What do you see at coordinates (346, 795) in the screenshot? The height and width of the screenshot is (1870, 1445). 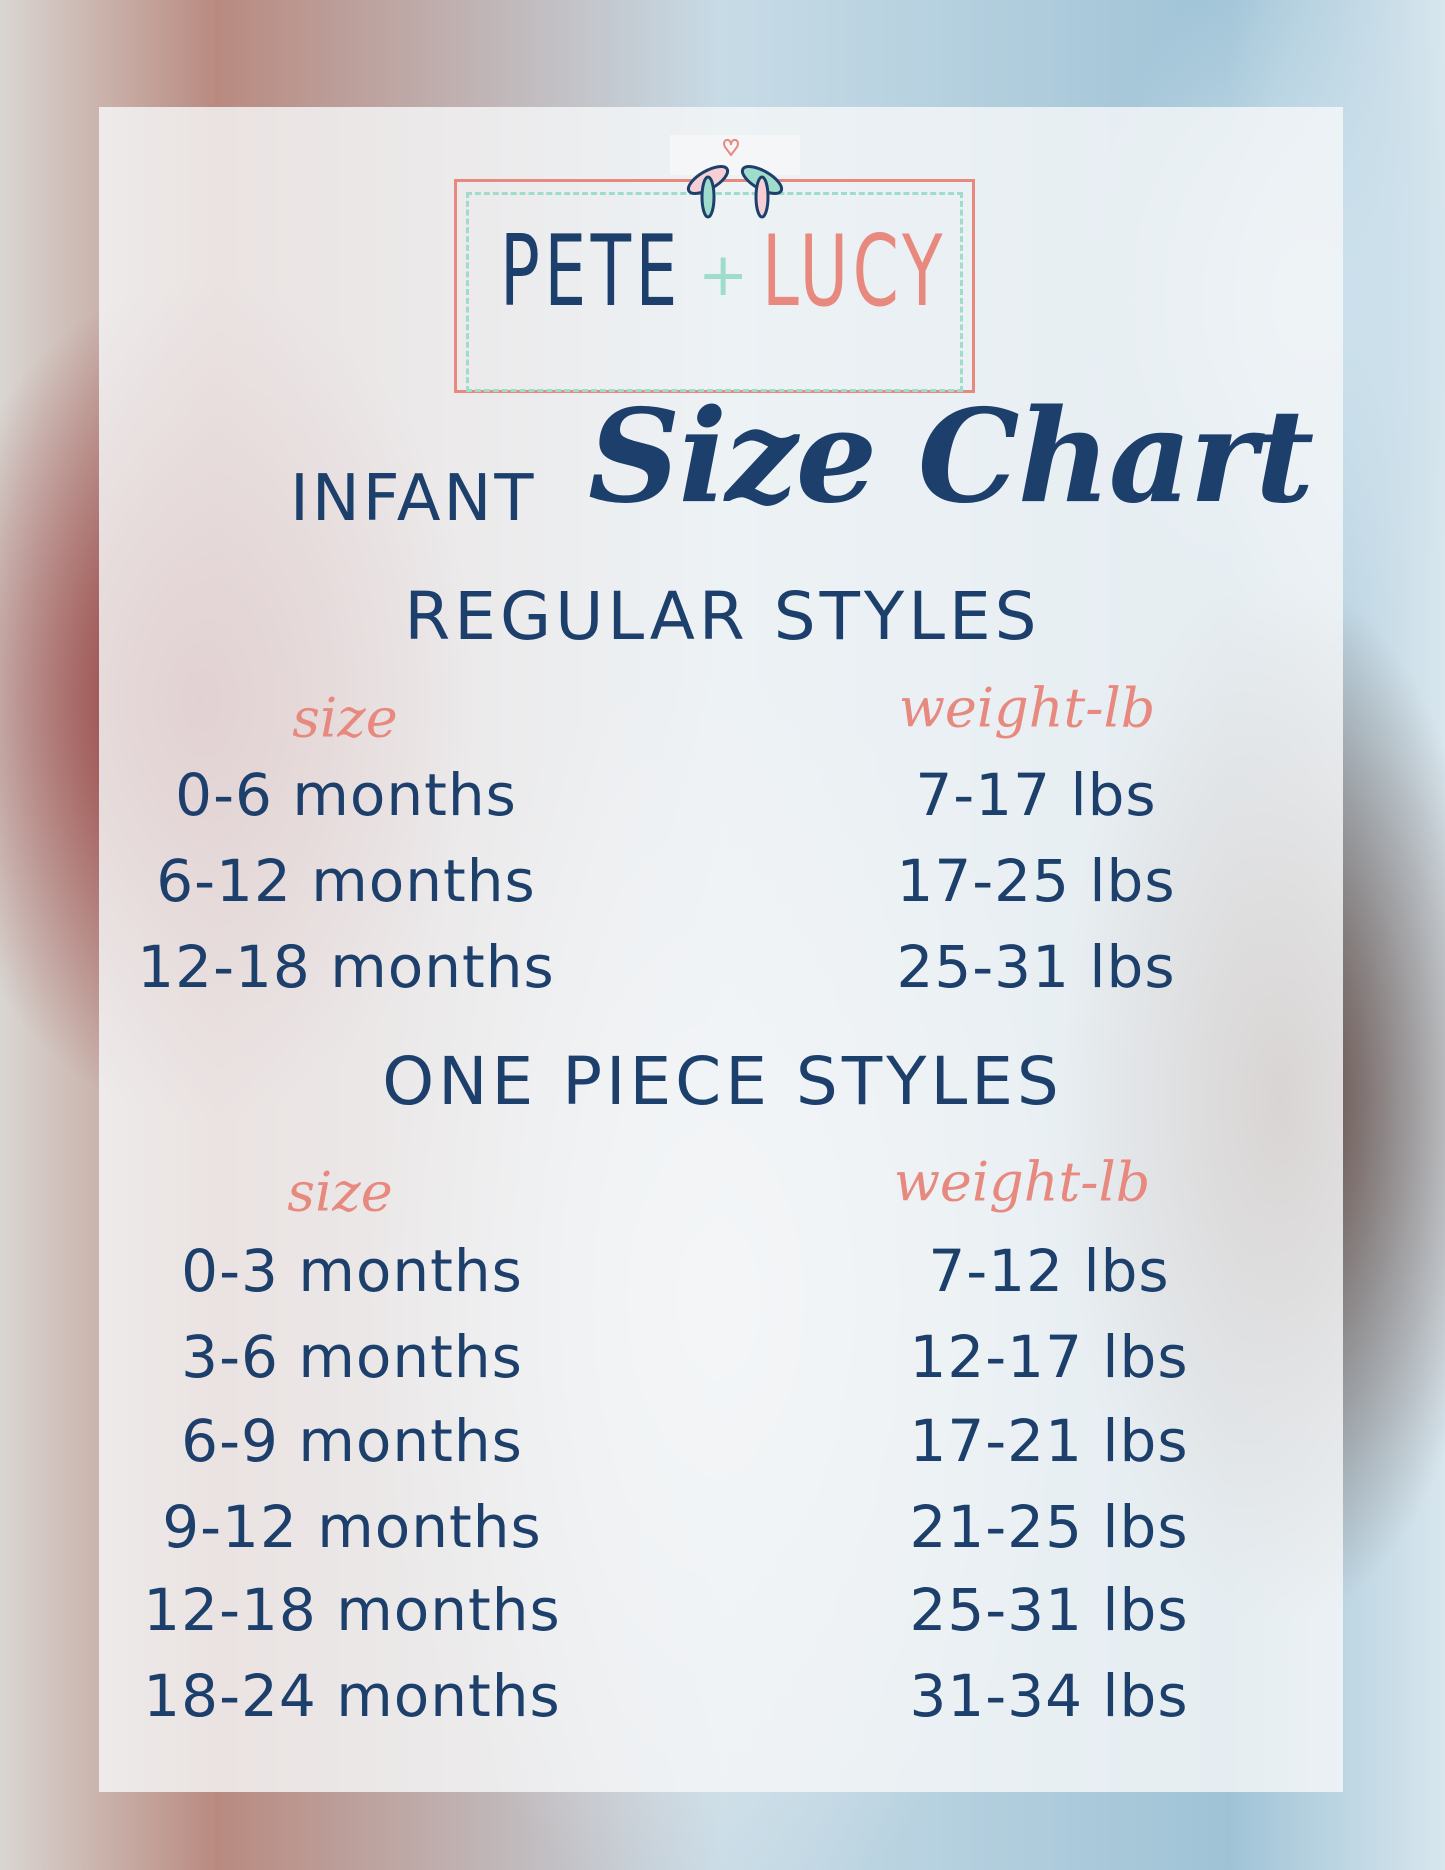 I see `size-cell: 0-6 months` at bounding box center [346, 795].